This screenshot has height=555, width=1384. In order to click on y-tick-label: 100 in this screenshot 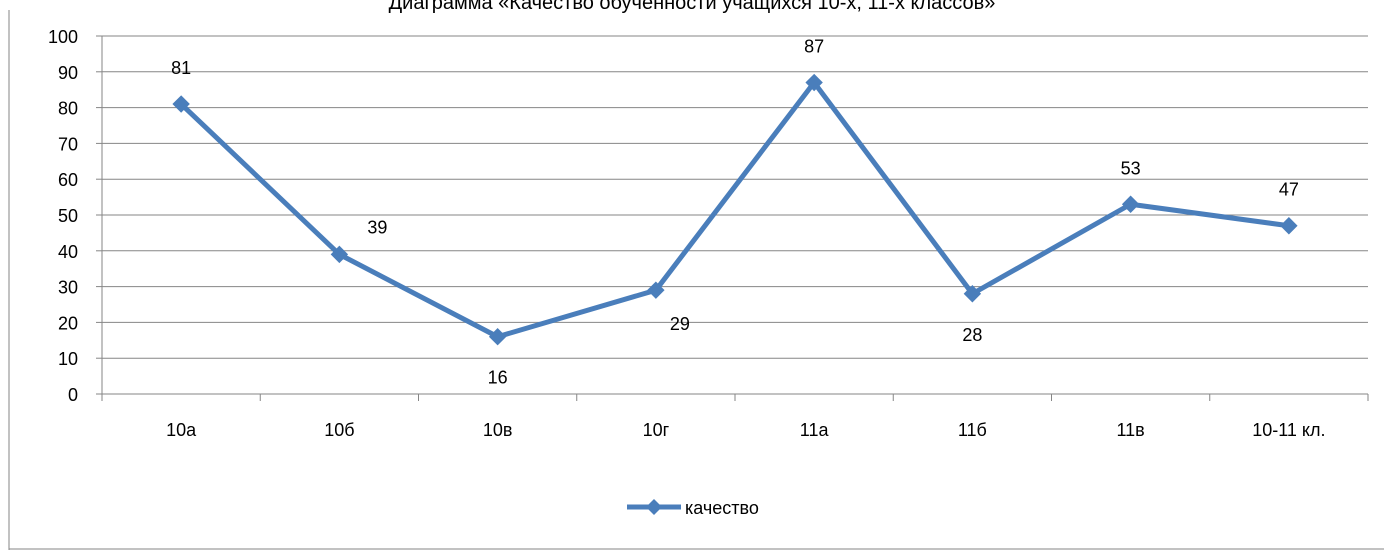, I will do `click(63, 37)`.